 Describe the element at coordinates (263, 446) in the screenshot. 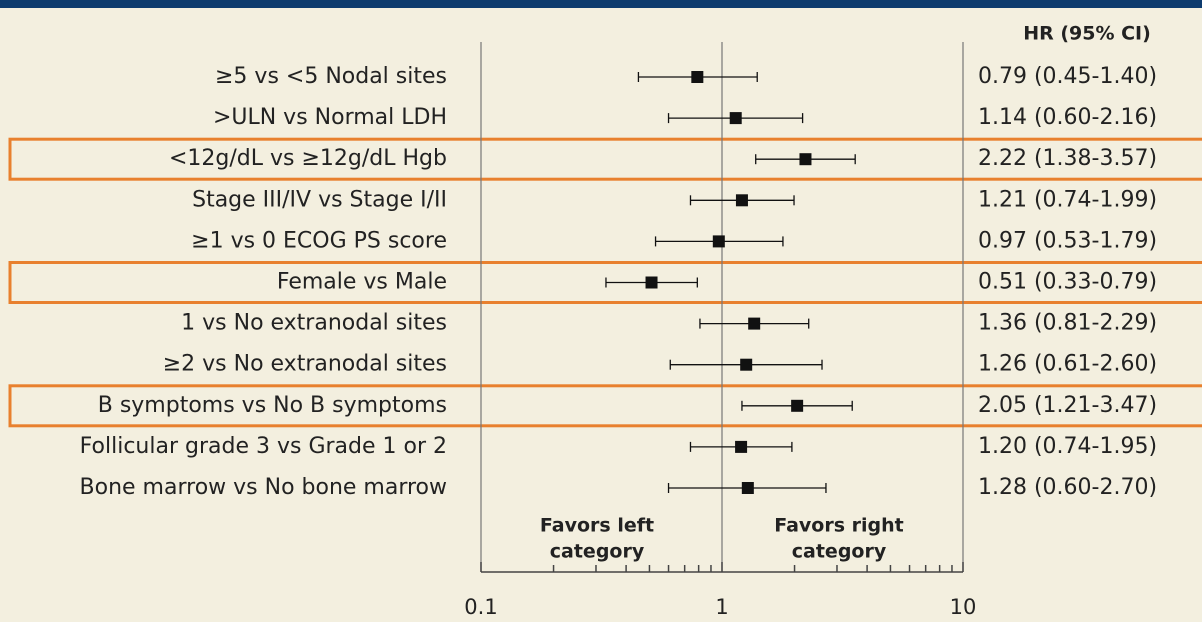

I see `row-label: Follicular grade 3 vs Grade 1 or 2` at that location.